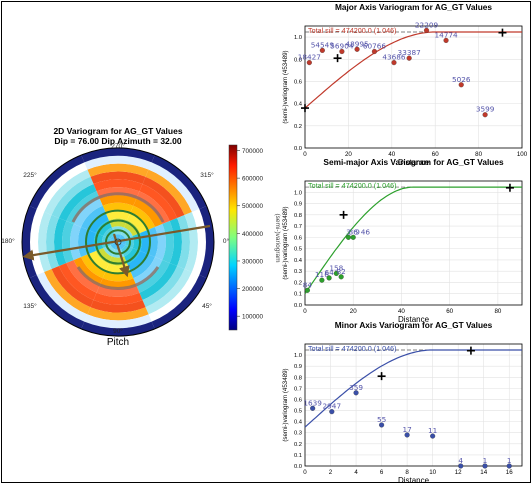 Image resolution: width=532 pixels, height=484 pixels. What do you see at coordinates (381, 419) in the screenshot?
I see `point-pair-count-label: 55` at bounding box center [381, 419].